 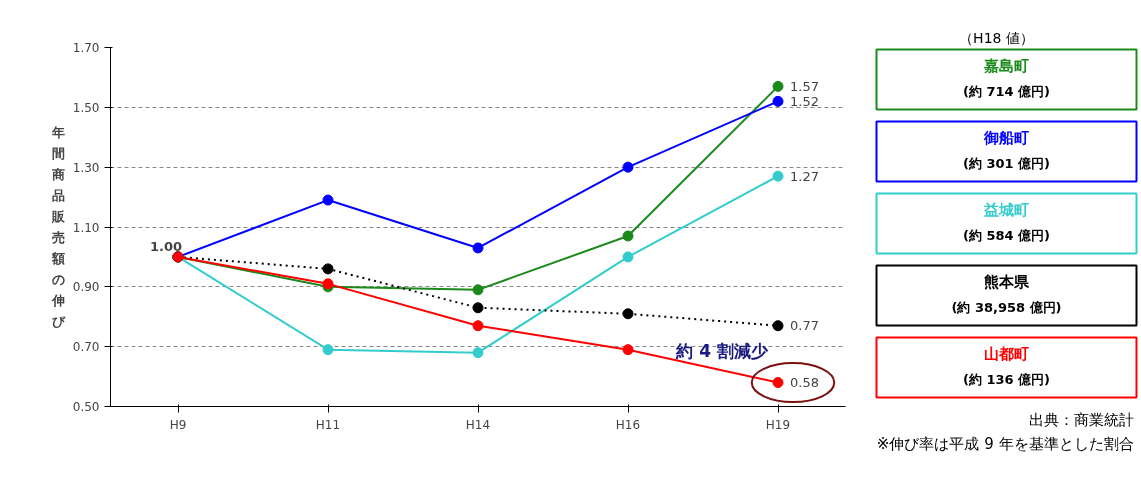 I want to click on data-label: 1.00, so click(x=166, y=247).